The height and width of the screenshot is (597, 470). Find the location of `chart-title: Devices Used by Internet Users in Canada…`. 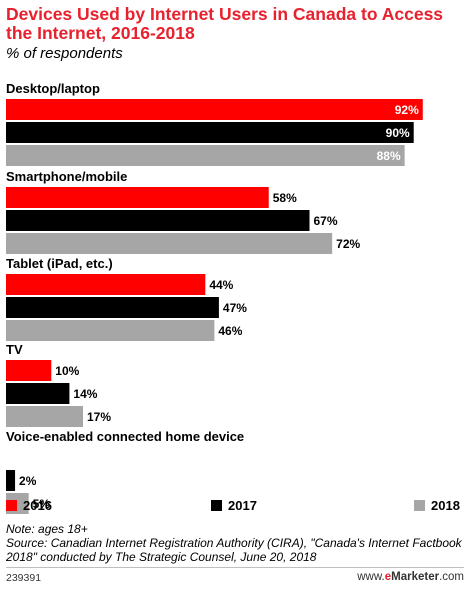

chart-title: Devices Used by Internet Users in Canada… is located at coordinates (225, 23).